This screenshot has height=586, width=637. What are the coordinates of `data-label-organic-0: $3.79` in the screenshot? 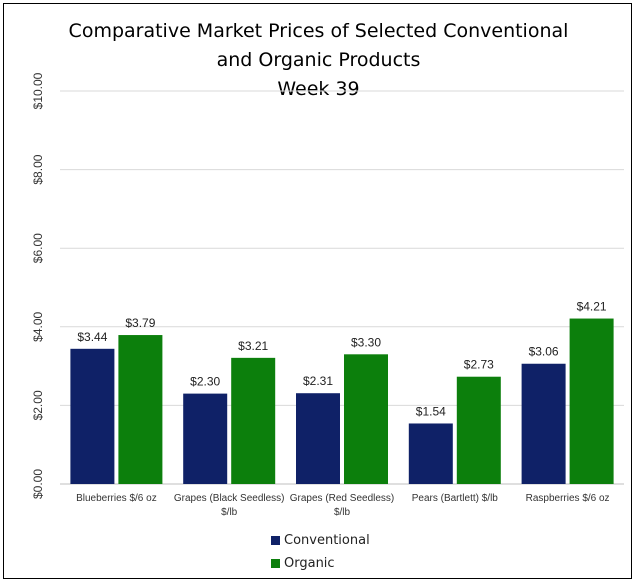 It's located at (140, 323).